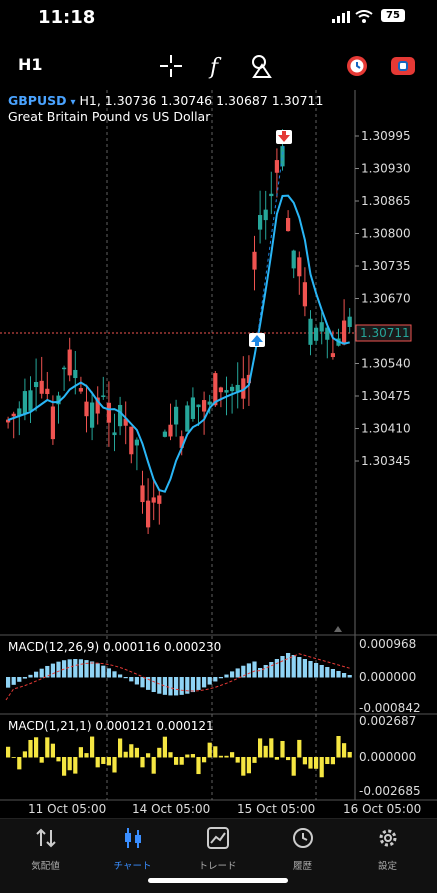 Image resolution: width=437 pixels, height=893 pixels. What do you see at coordinates (357, 66) in the screenshot?
I see `clock-icon` at bounding box center [357, 66].